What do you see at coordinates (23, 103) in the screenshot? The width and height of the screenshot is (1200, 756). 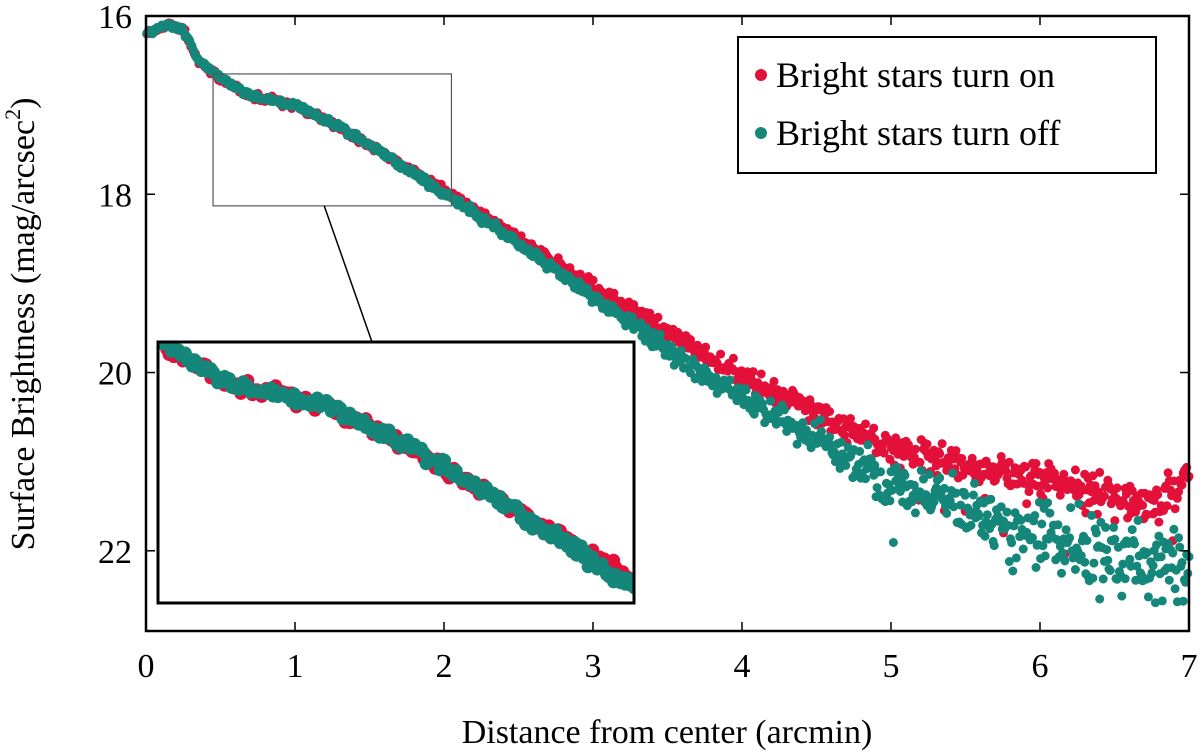 I see `y-axis-label-close: )` at bounding box center [23, 103].